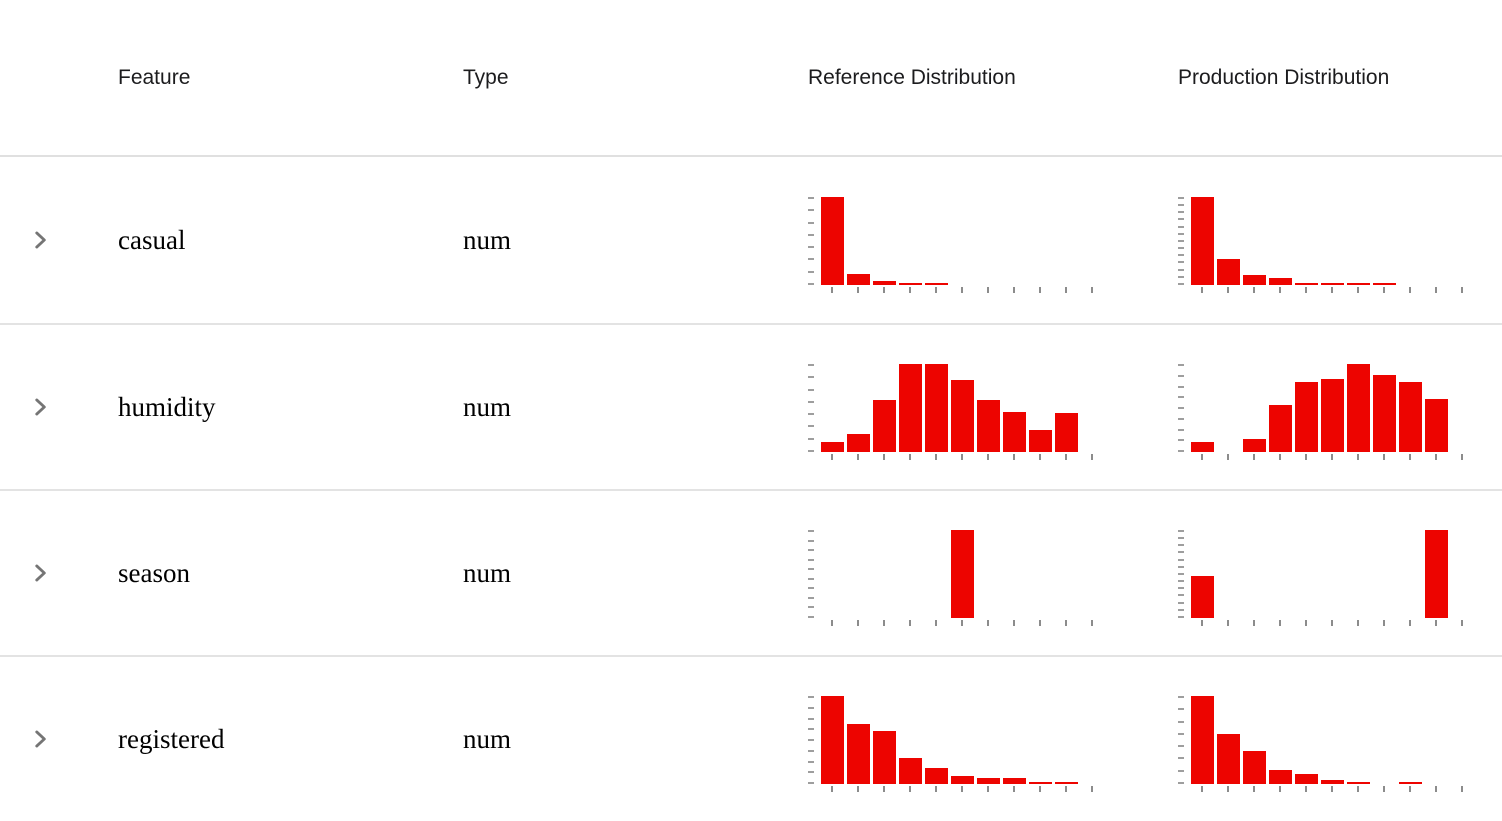 The image size is (1502, 821). Describe the element at coordinates (167, 406) in the screenshot. I see `feature-name: humidity` at that location.